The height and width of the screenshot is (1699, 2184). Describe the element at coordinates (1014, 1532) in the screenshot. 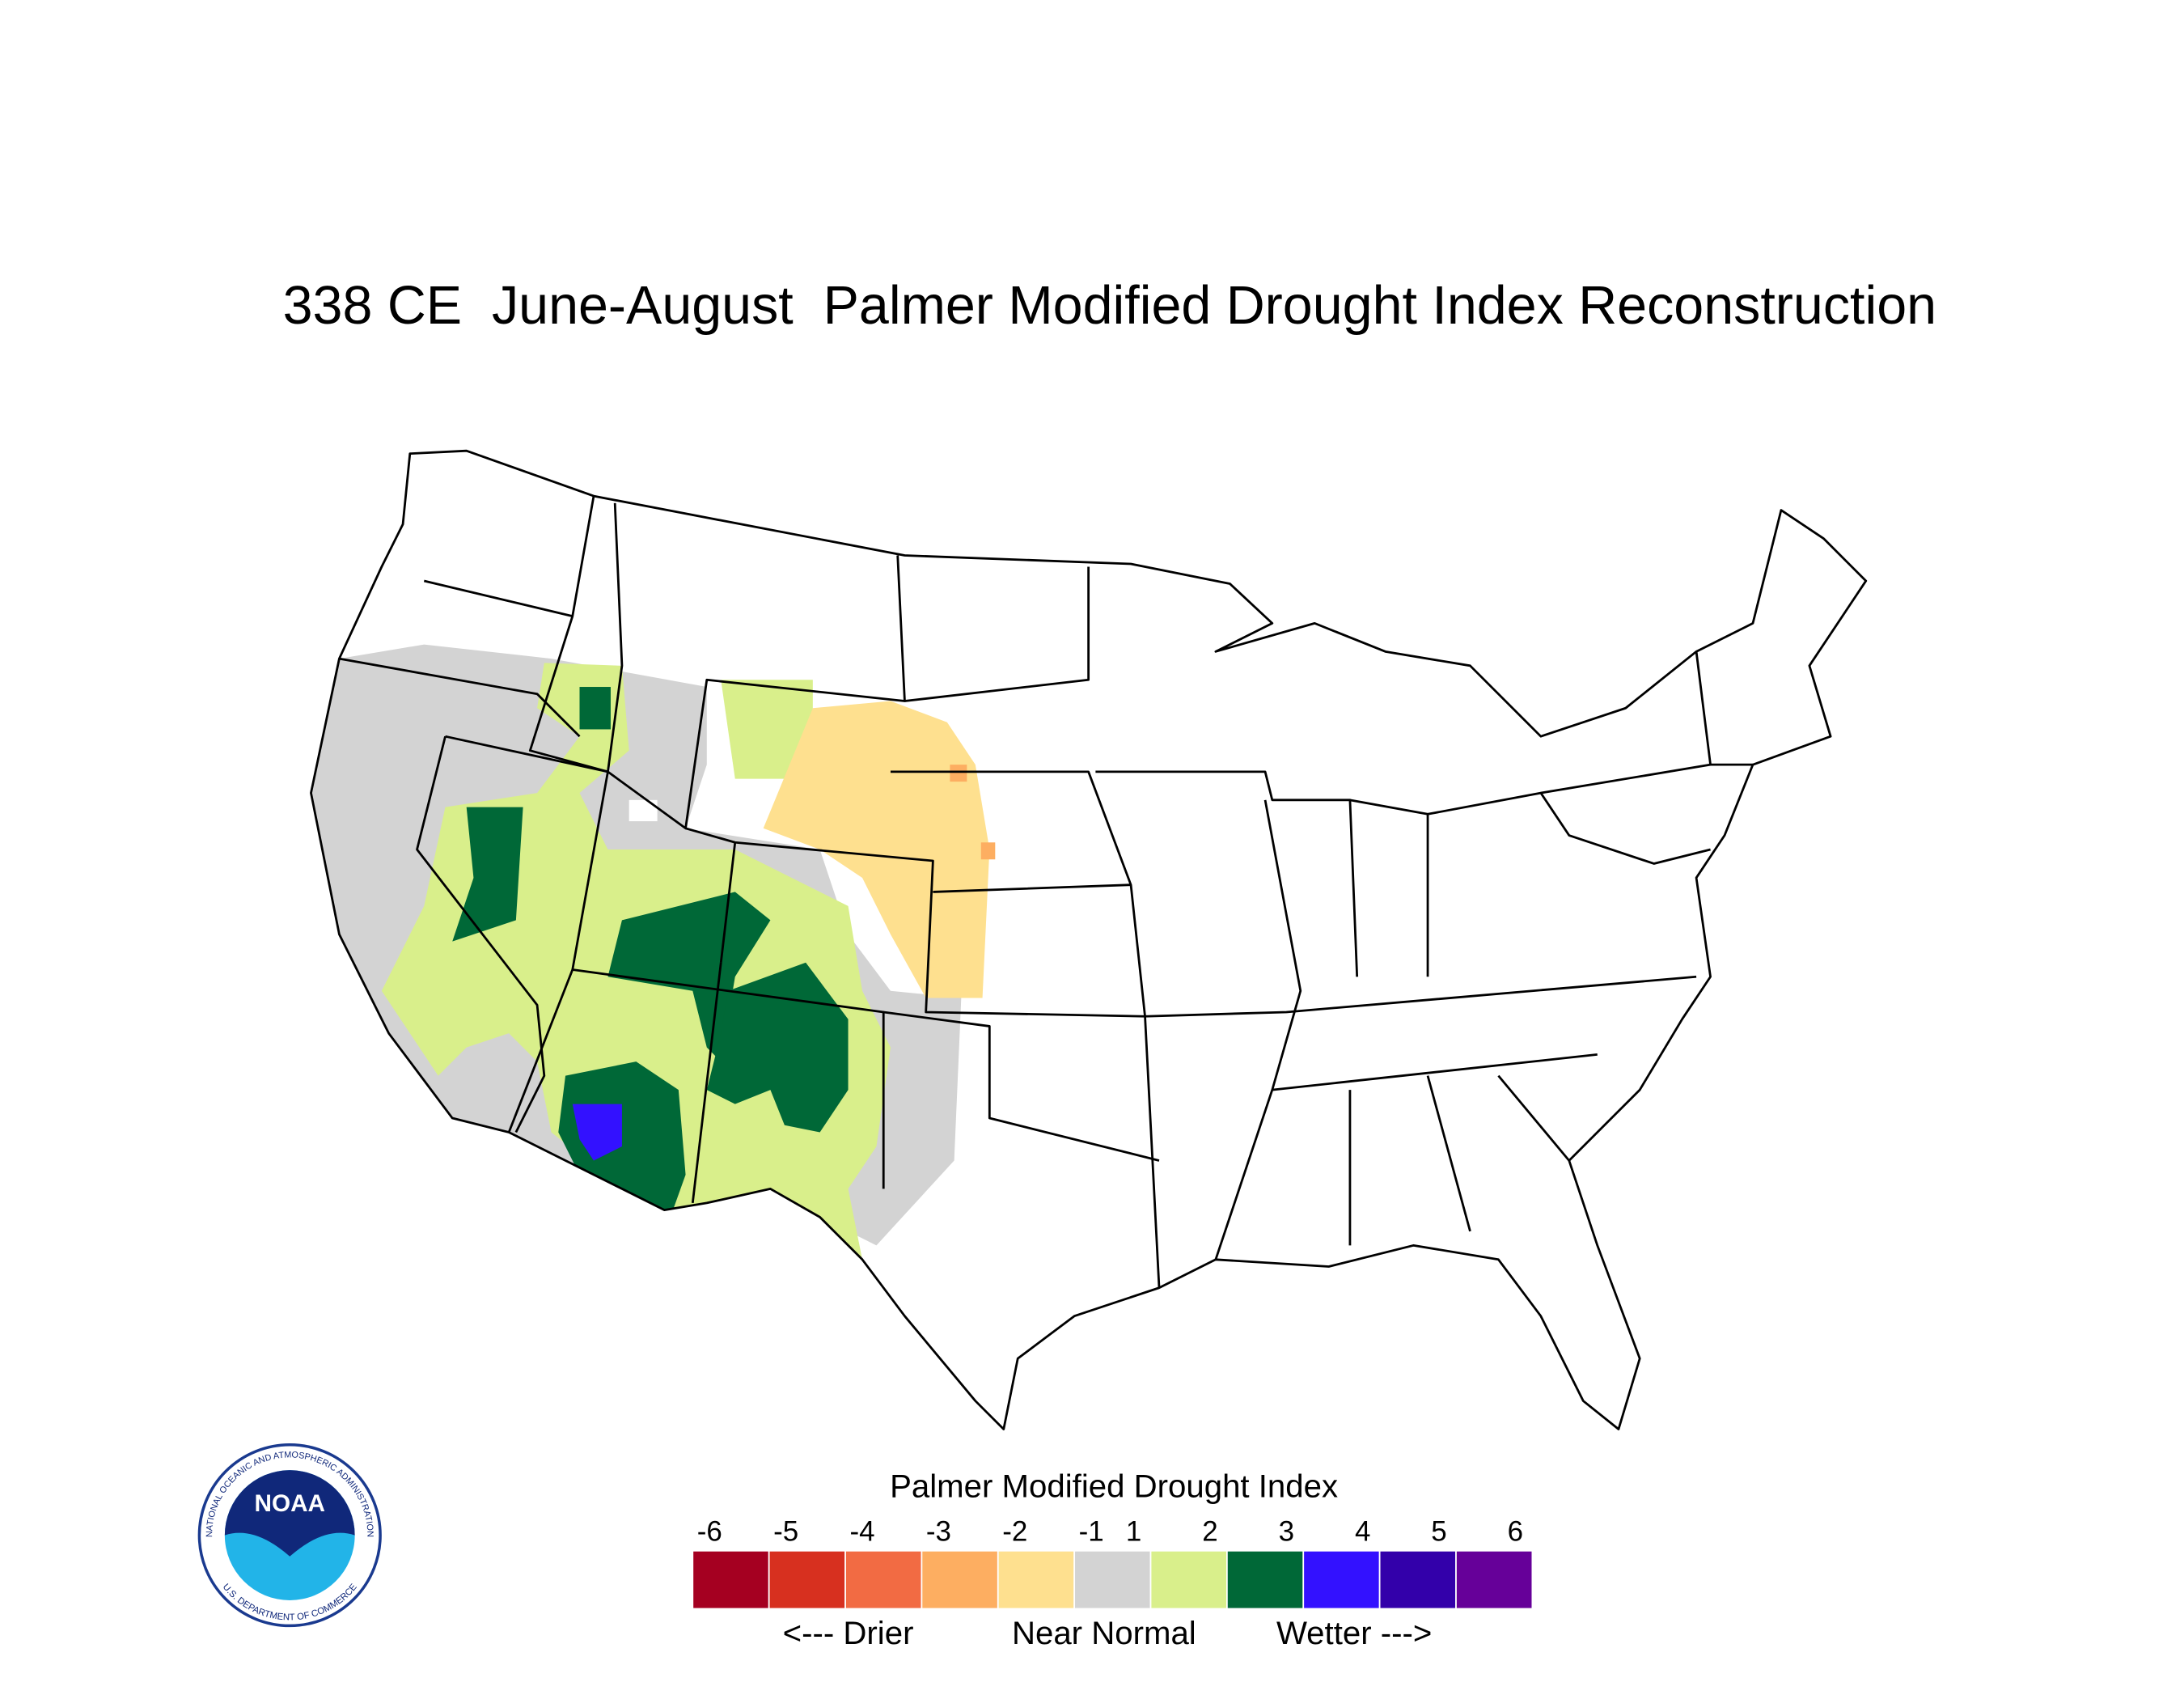

I see `legend-tick-label: -2` at that location.